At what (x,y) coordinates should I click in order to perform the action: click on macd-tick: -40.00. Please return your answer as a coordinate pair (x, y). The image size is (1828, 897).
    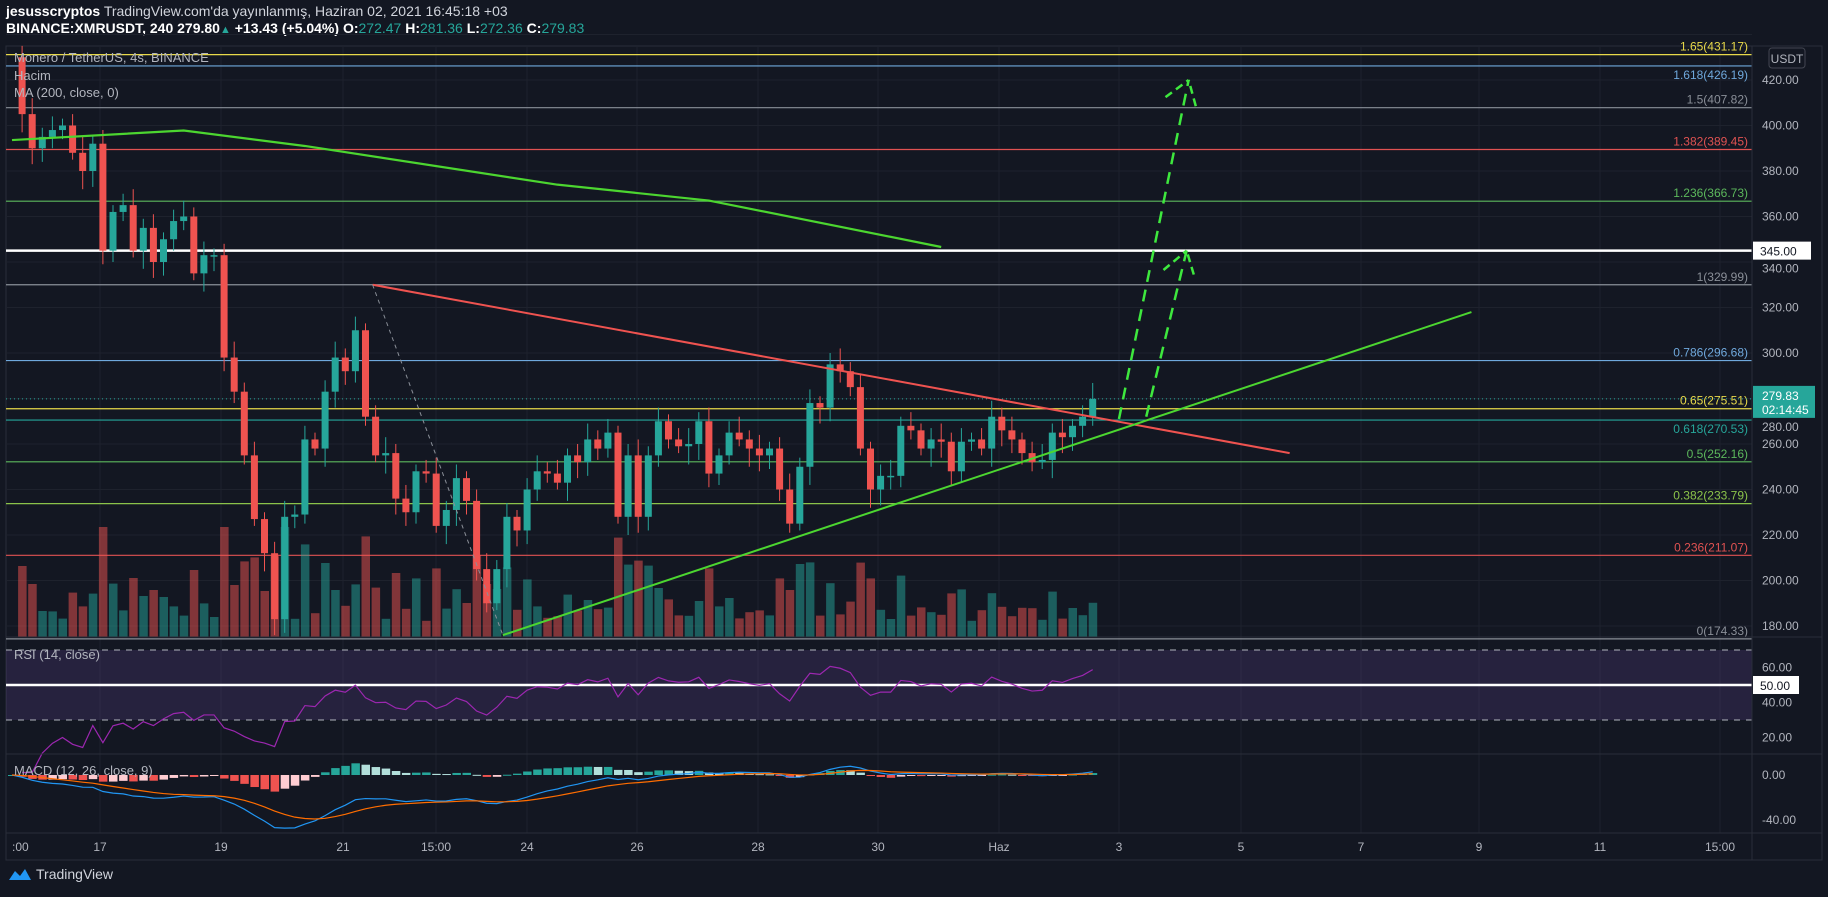
    Looking at the image, I should click on (1779, 820).